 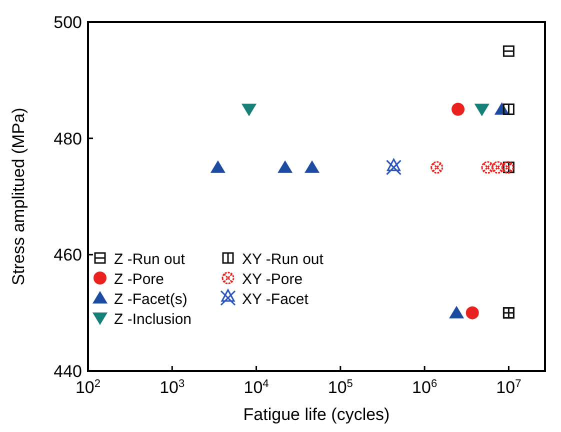 What do you see at coordinates (316, 414) in the screenshot?
I see `x-axis-title: Fatigue life (cycles)` at bounding box center [316, 414].